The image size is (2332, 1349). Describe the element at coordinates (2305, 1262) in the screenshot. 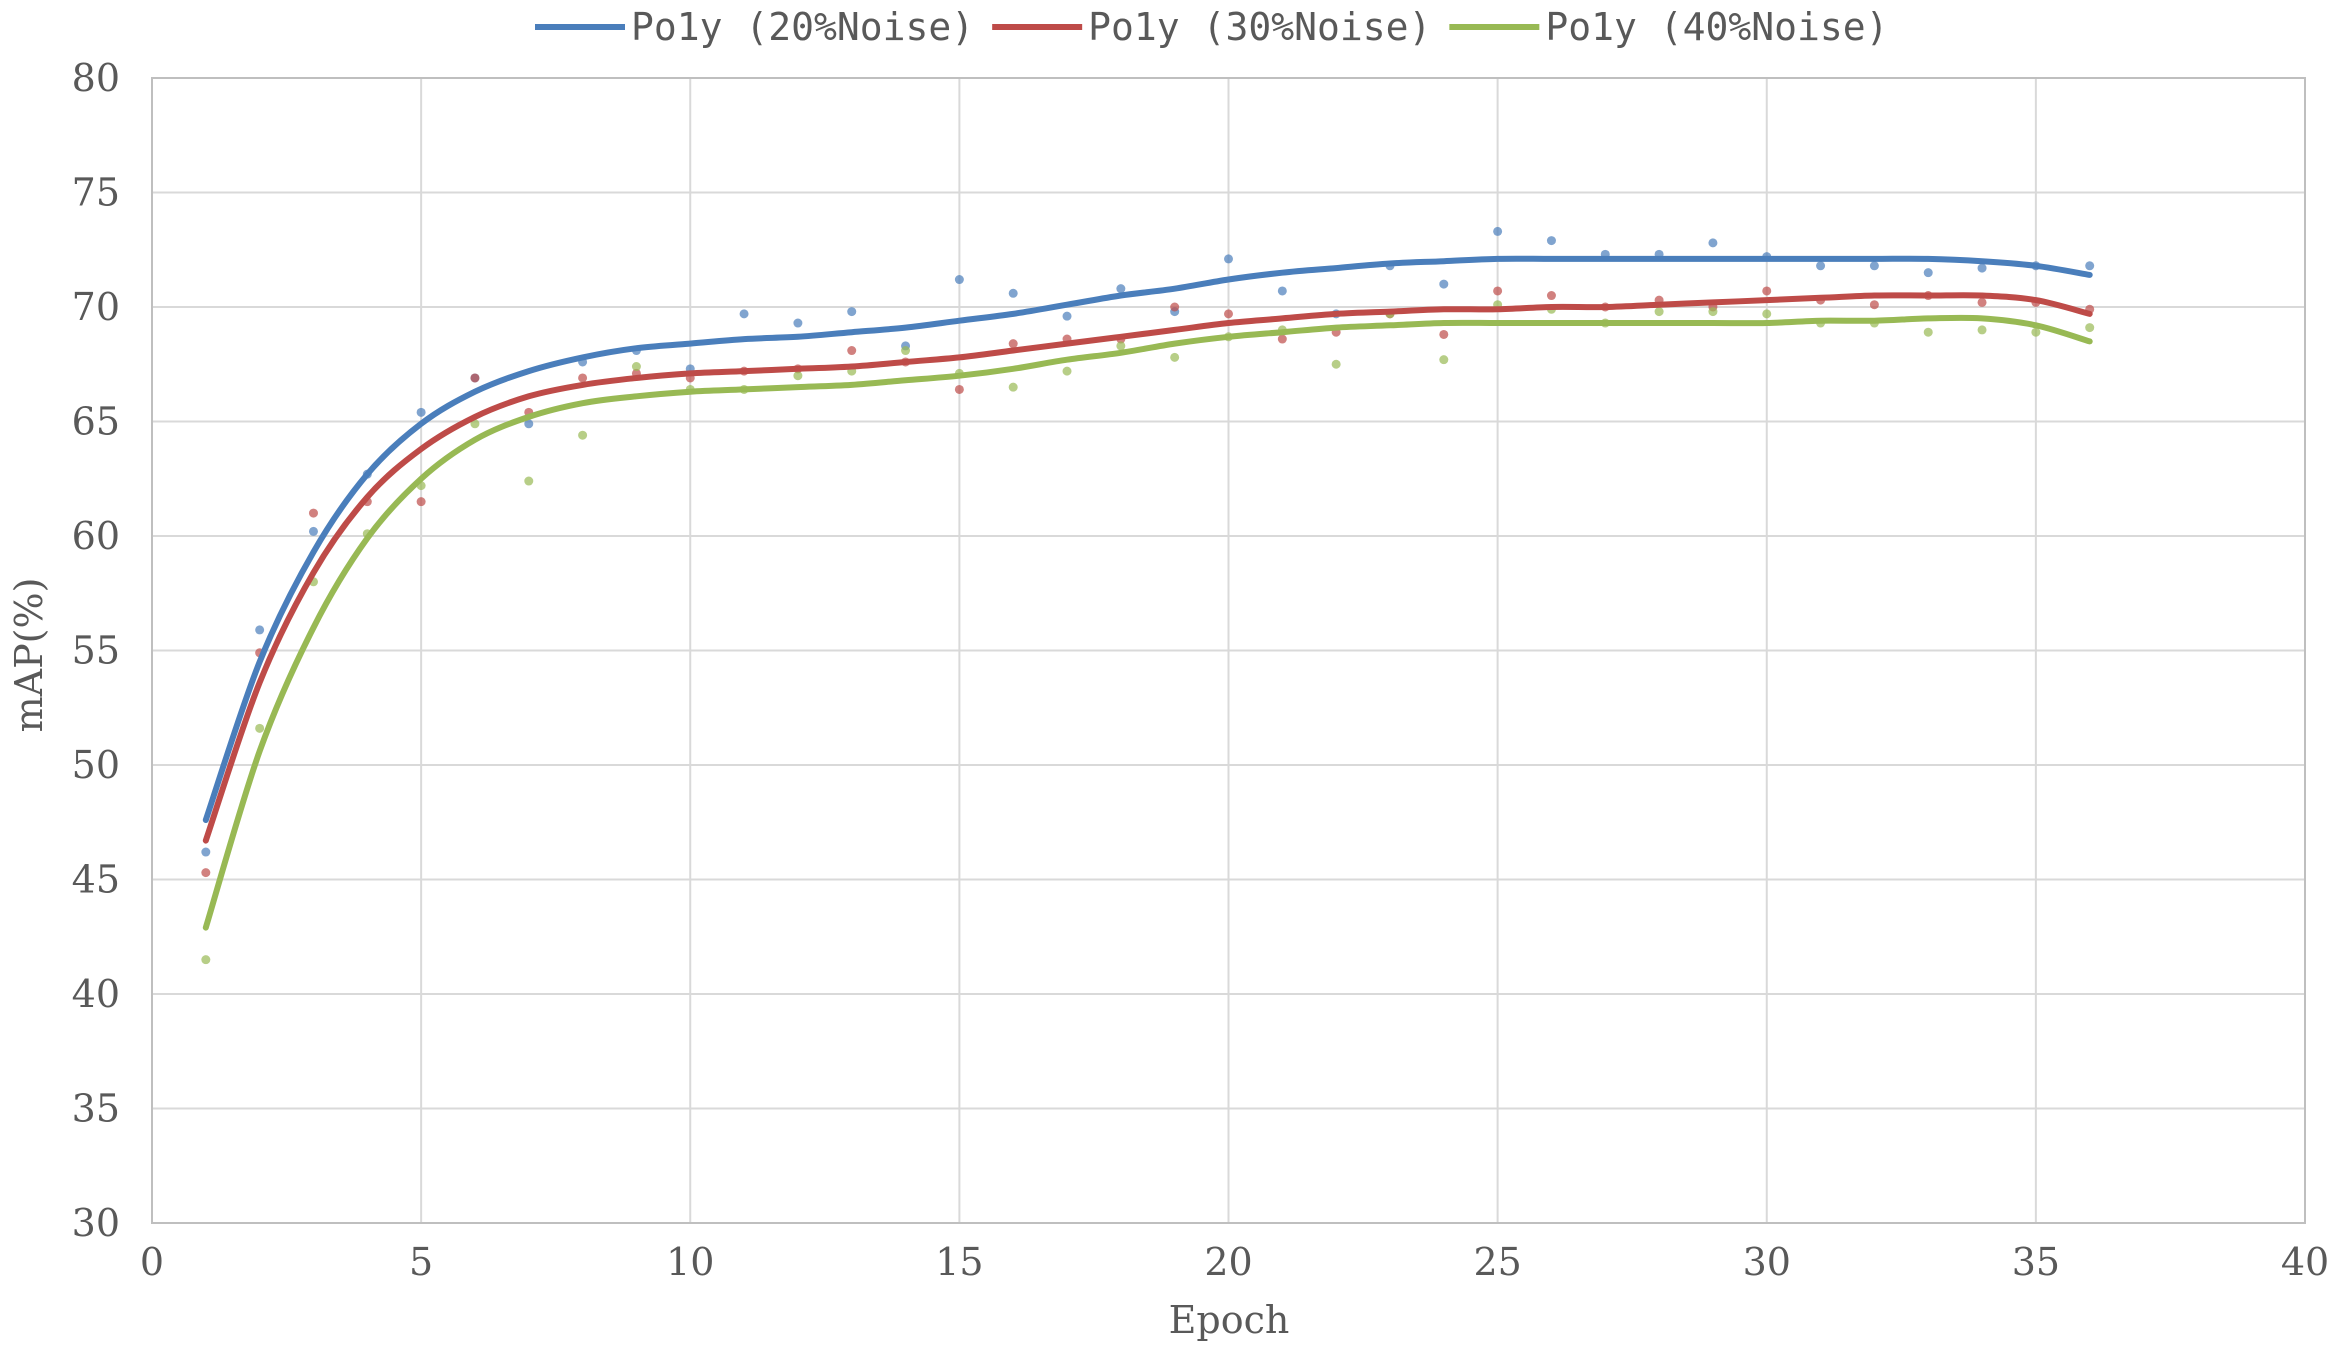

I see `x-tick-label: 40` at that location.